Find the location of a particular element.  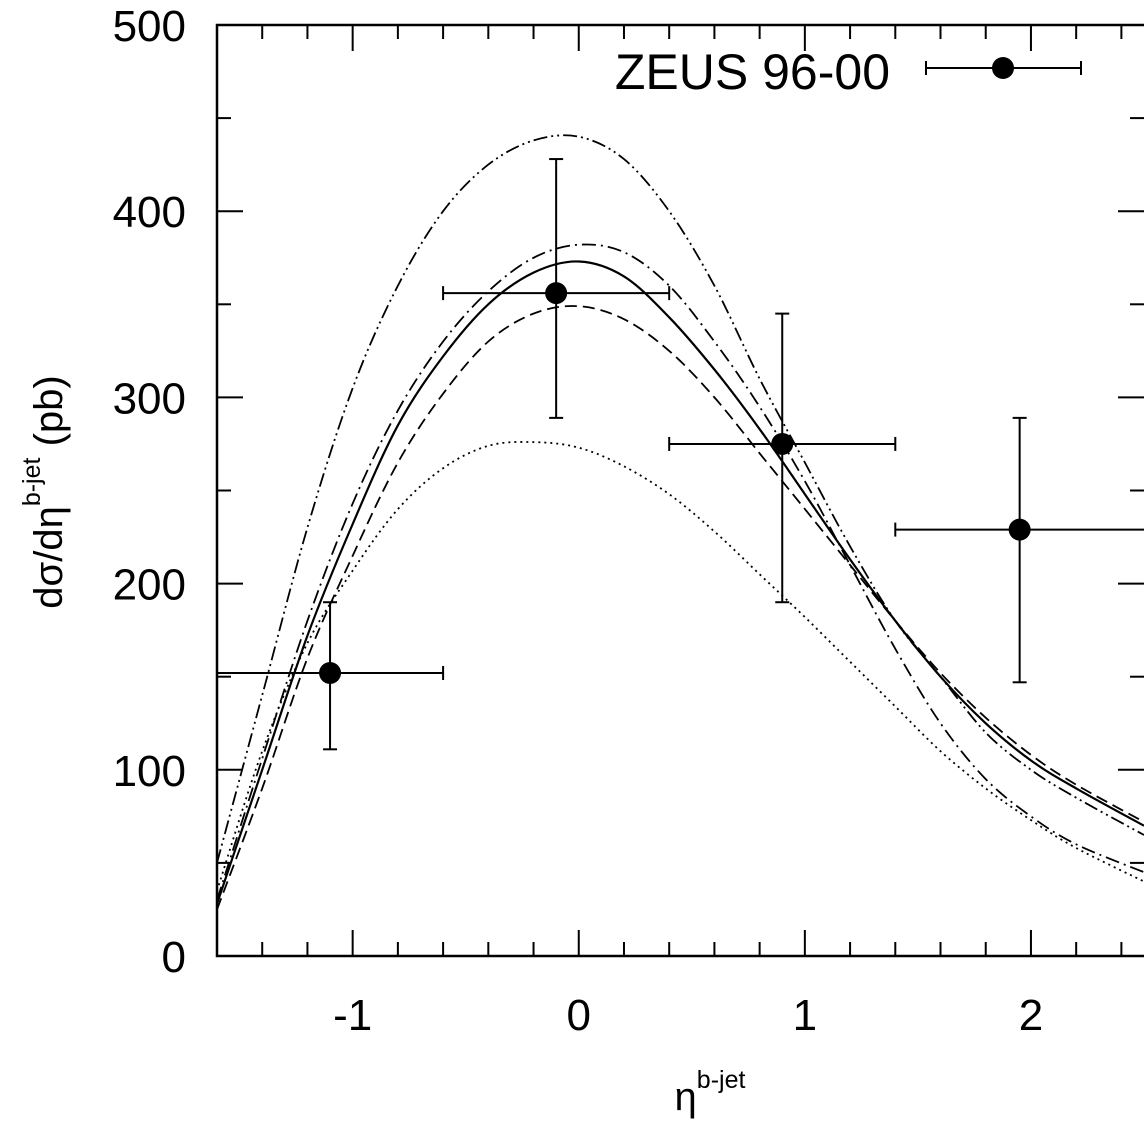

x-tick-label: -1 is located at coordinates (352, 1015).